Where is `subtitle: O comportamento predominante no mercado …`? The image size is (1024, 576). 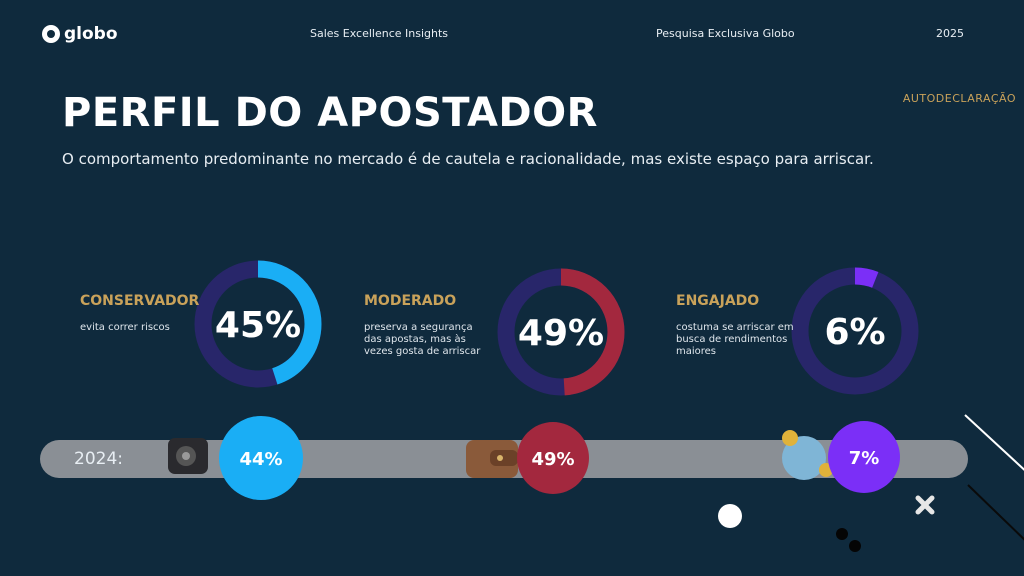
subtitle: O comportamento predominante no mercado … is located at coordinates (468, 159).